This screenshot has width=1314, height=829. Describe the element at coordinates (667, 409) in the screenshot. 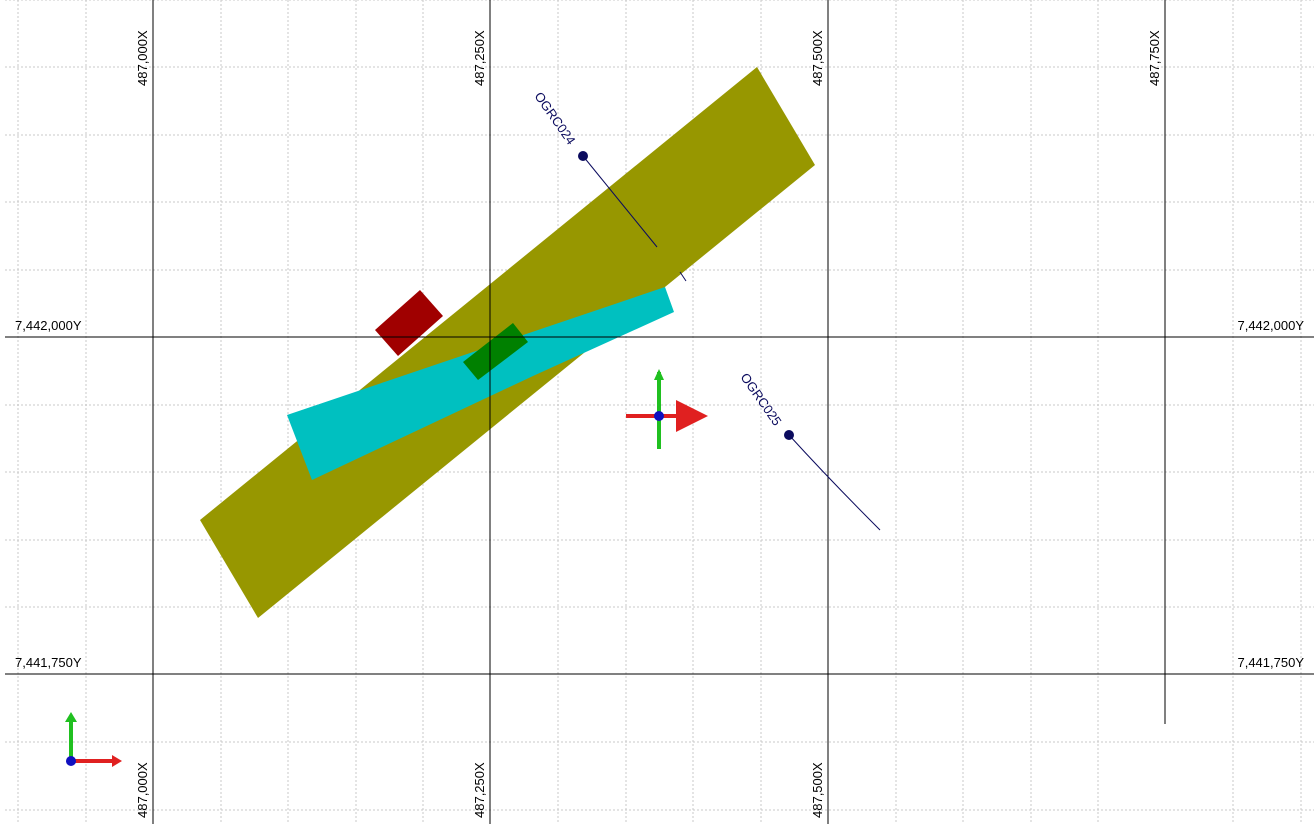

I see `move-gizmo-icon` at that location.